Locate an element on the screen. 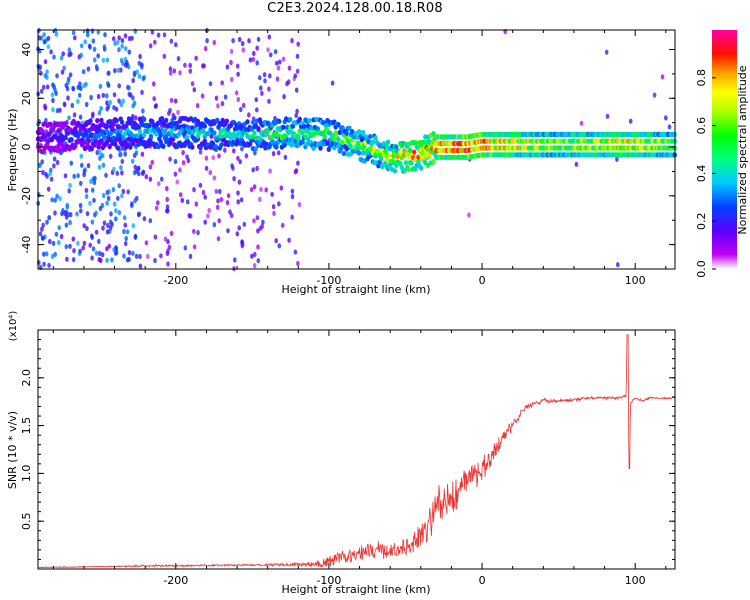 The image size is (750, 600). colorbar-gradient is located at coordinates (724, 149).